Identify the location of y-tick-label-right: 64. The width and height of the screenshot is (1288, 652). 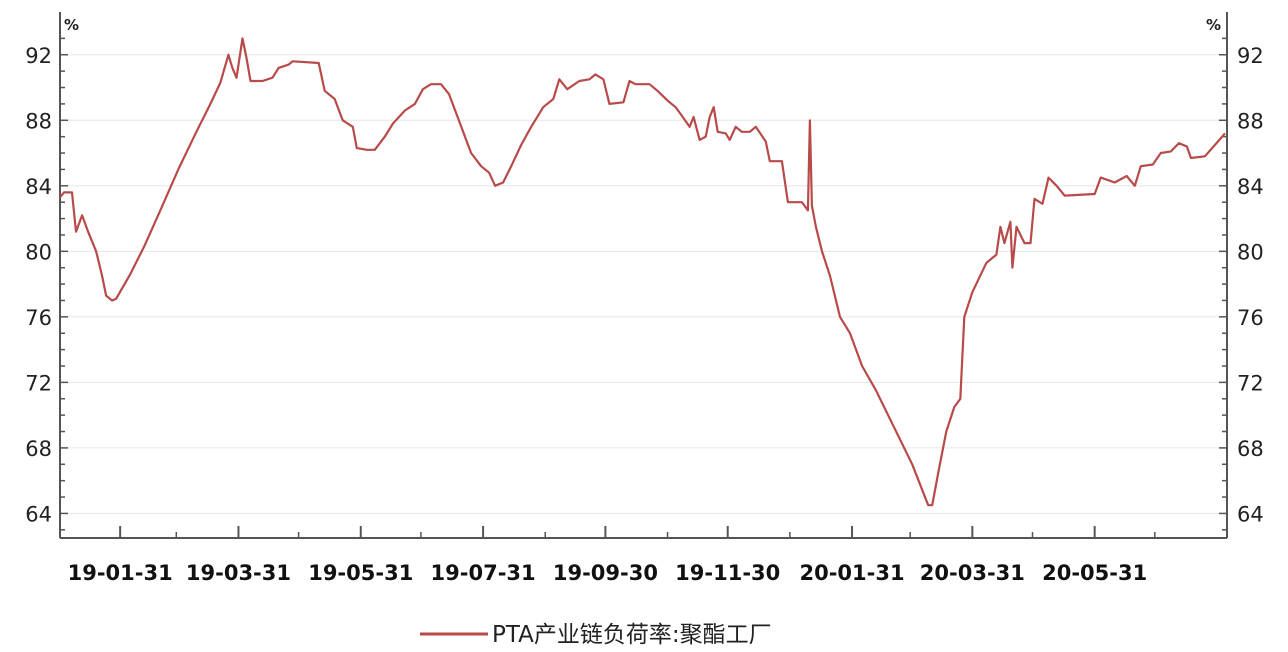
(1250, 514).